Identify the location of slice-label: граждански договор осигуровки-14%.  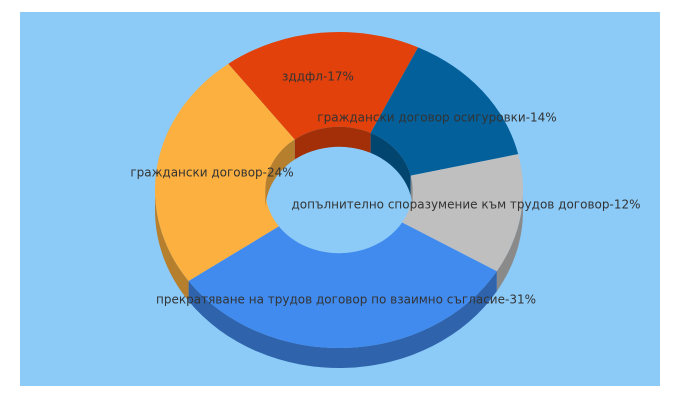
(436, 118).